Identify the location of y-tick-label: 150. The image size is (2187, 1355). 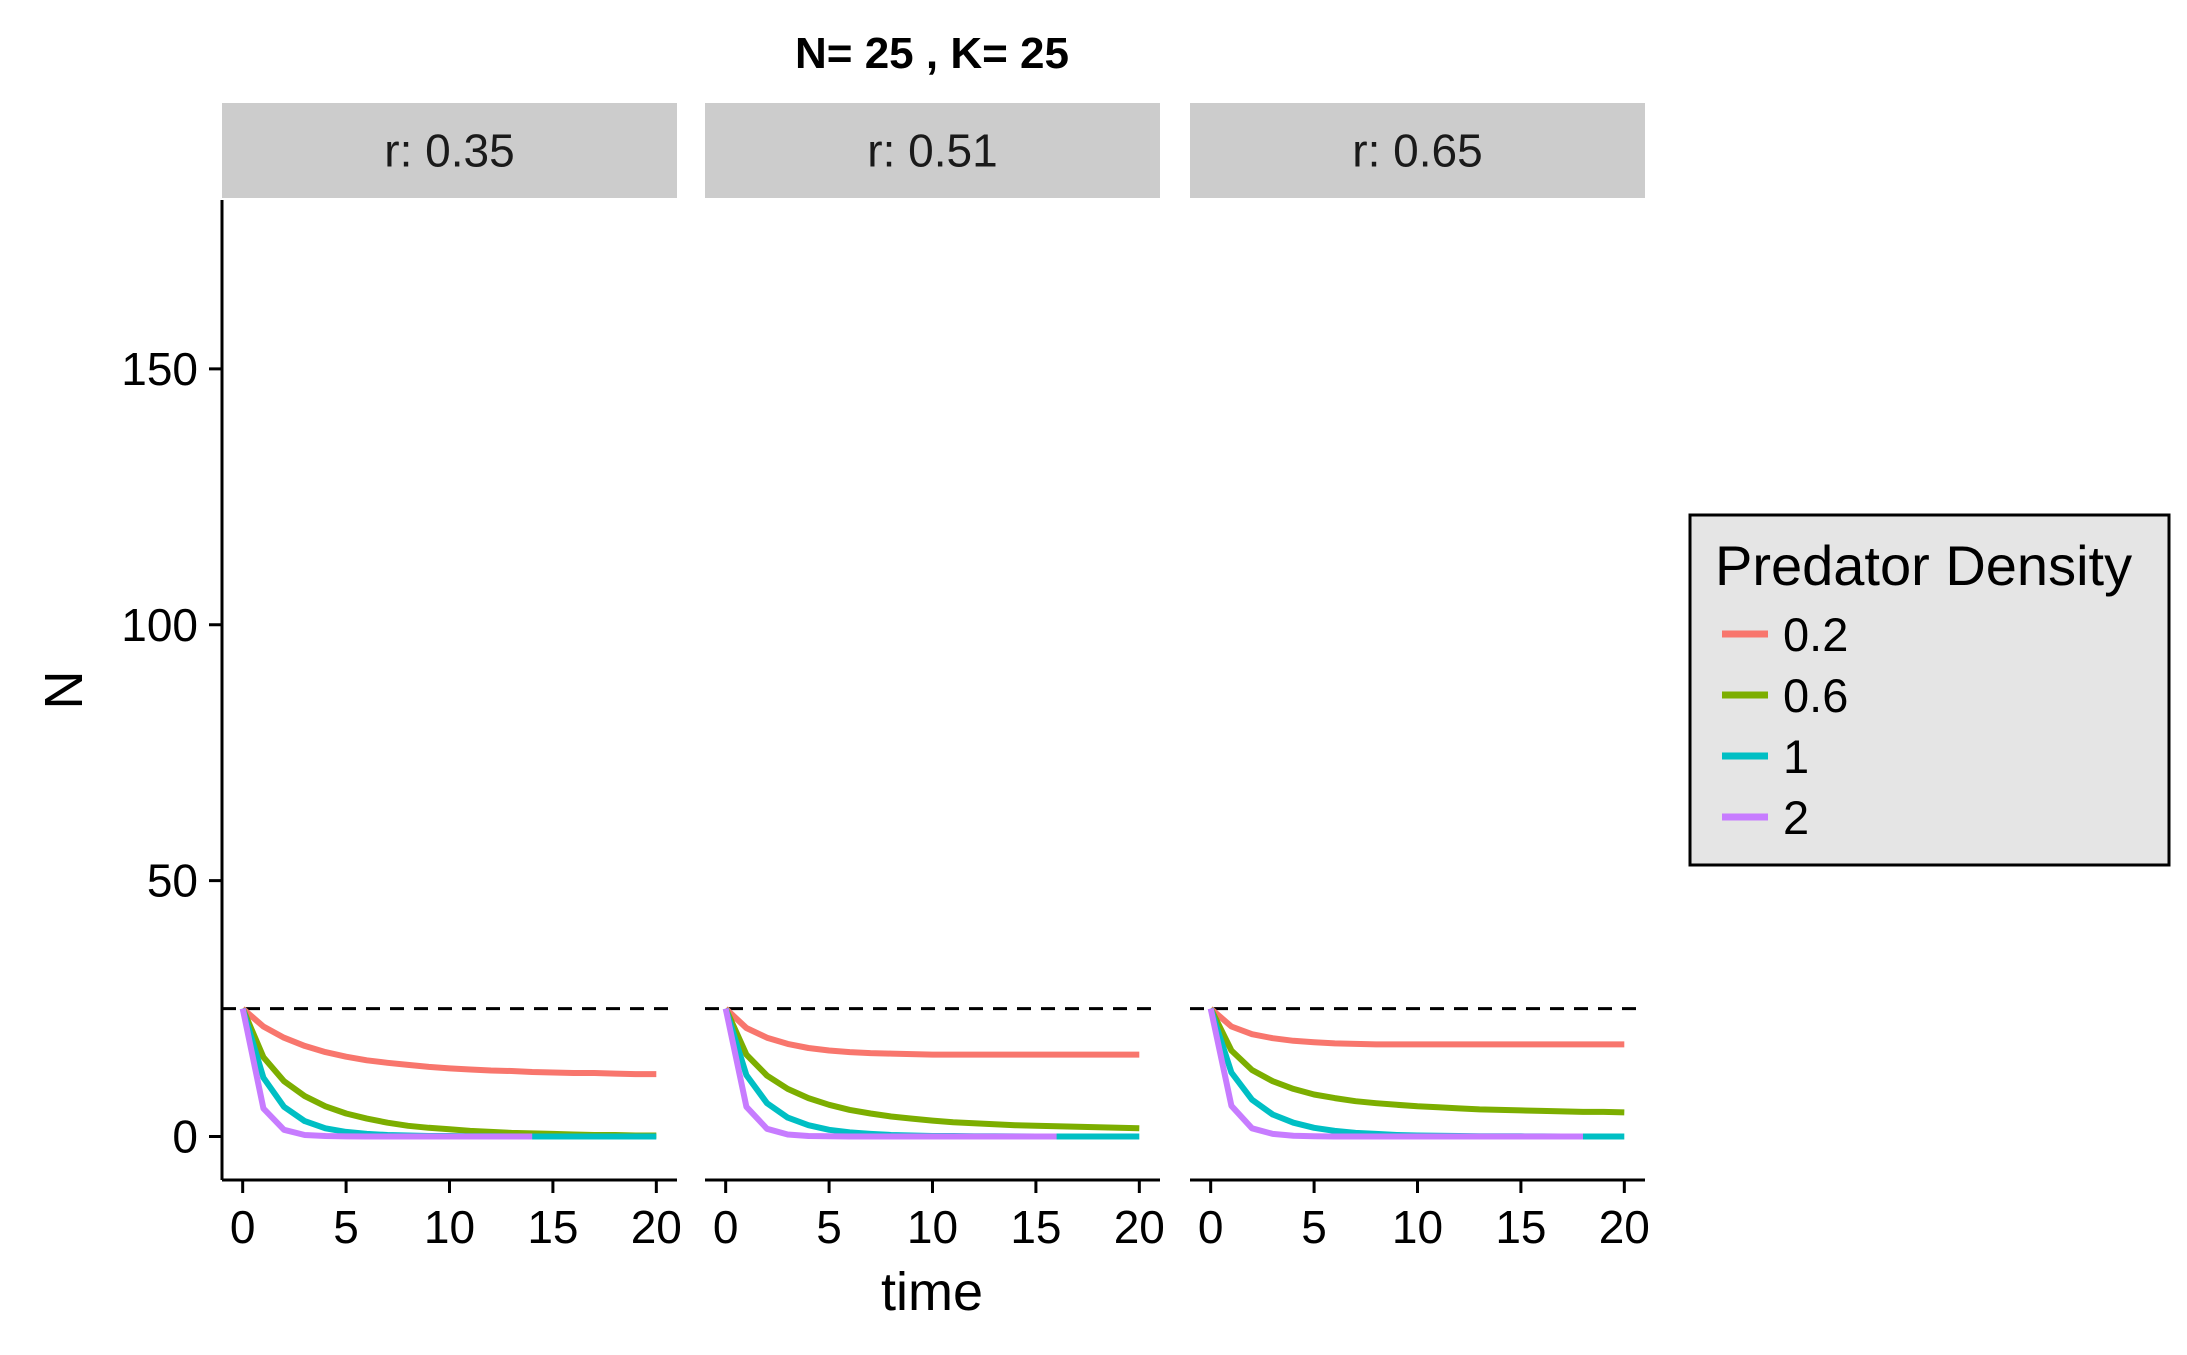
(159, 369).